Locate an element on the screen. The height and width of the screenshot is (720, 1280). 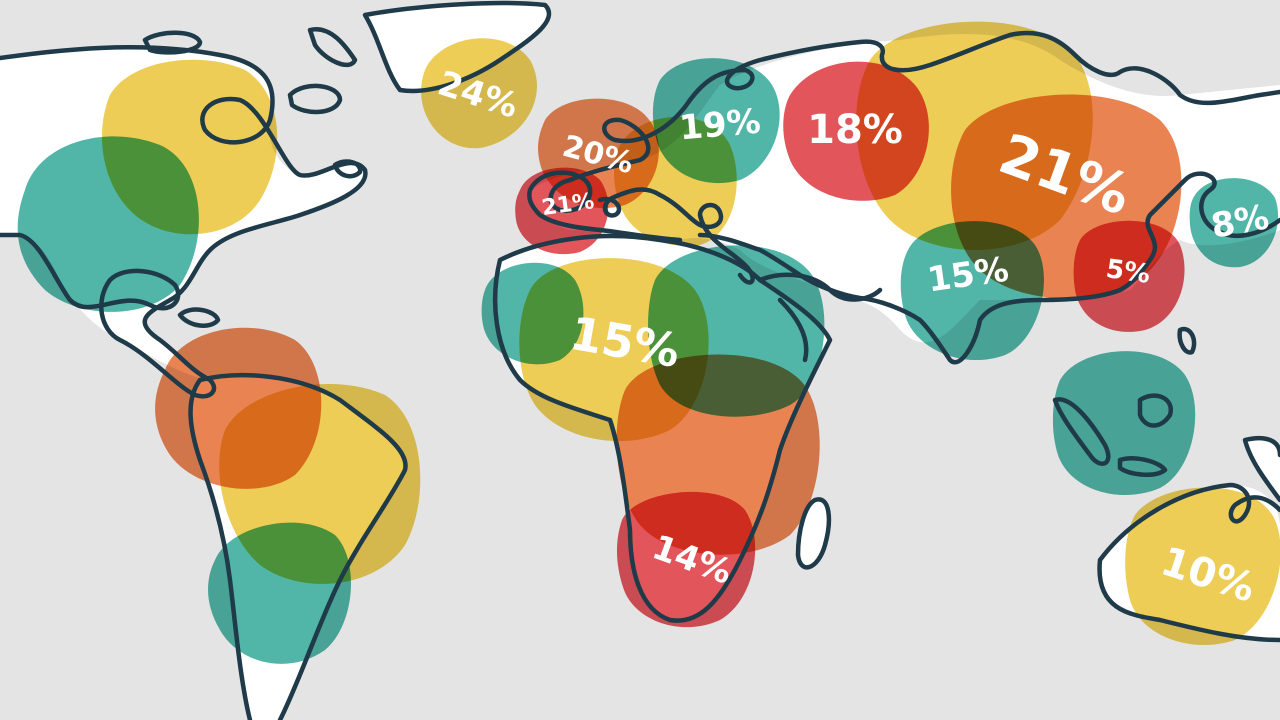
coastline-north-america is located at coordinates (184, 222).